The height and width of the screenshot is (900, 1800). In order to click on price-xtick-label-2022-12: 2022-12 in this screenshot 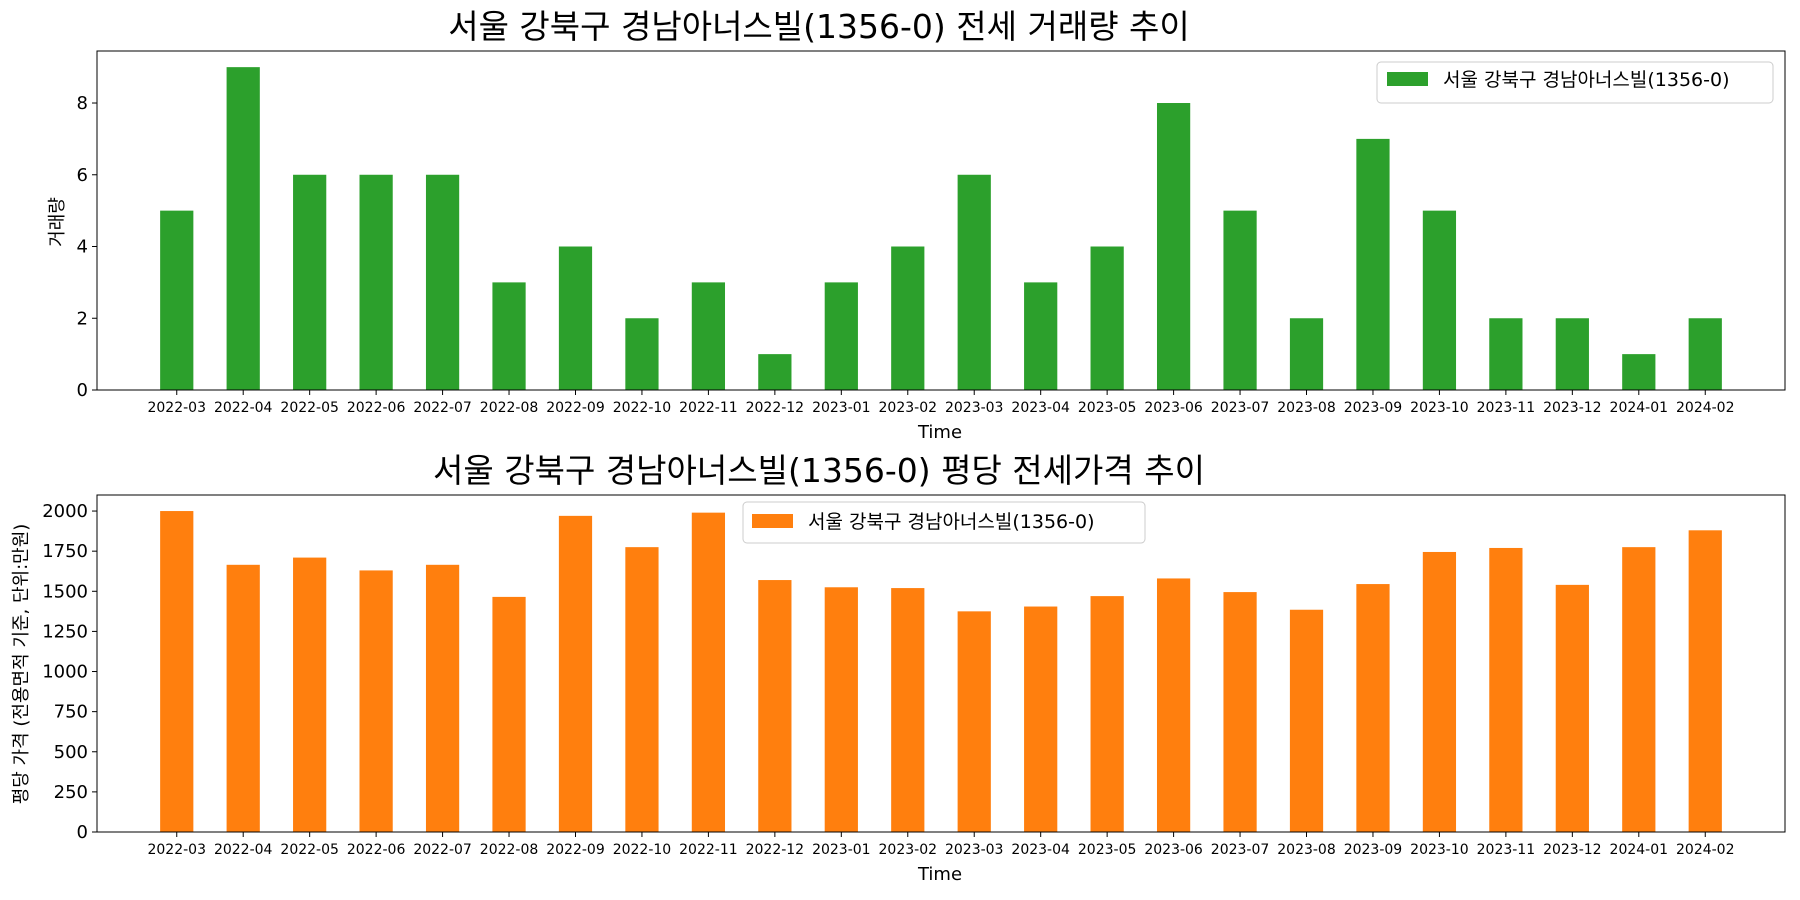, I will do `click(775, 850)`.